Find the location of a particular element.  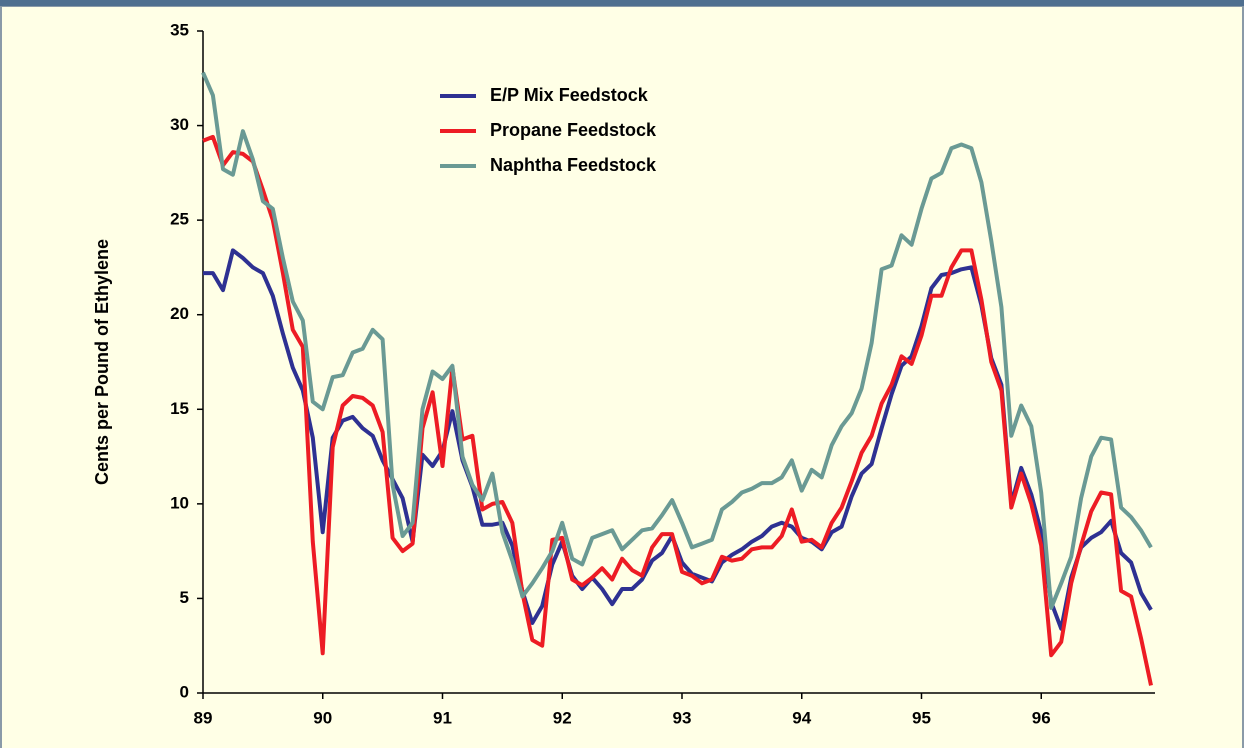

top-bar is located at coordinates (622, 3).